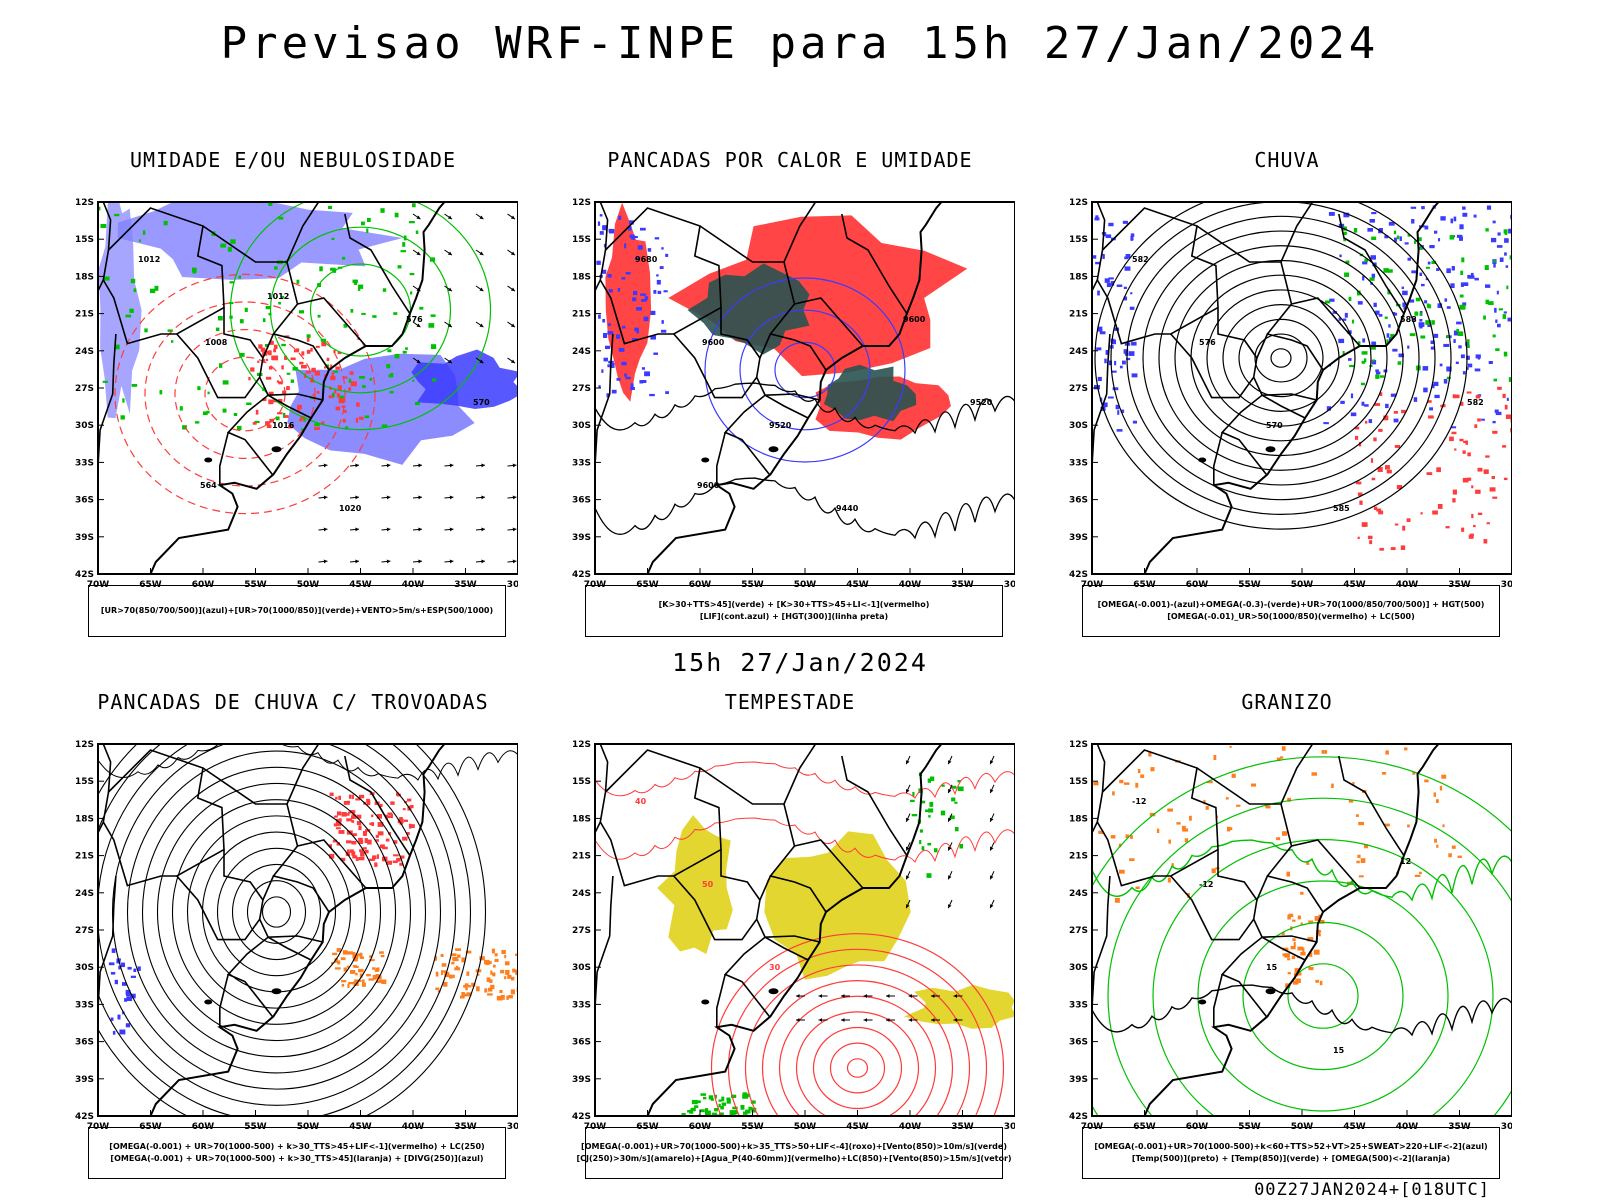 This screenshot has width=1600, height=1200. Describe the element at coordinates (360, 1126) in the screenshot. I see `lon-label: 45W` at that location.